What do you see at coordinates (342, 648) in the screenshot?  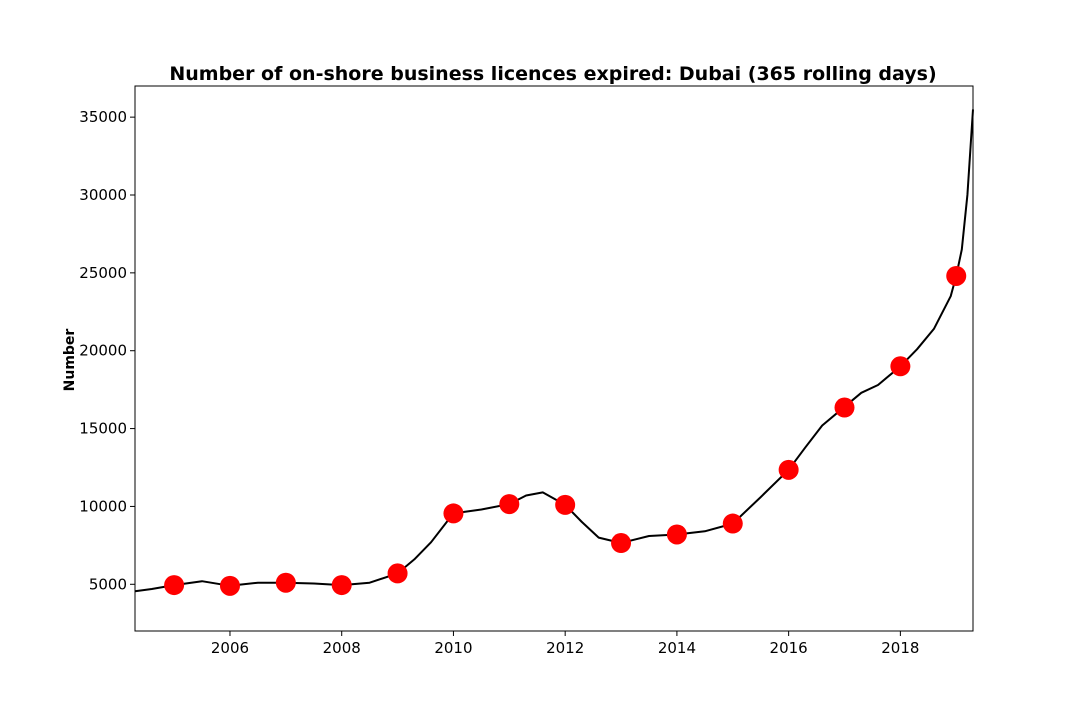 I see `x-tick-label: 2008` at bounding box center [342, 648].